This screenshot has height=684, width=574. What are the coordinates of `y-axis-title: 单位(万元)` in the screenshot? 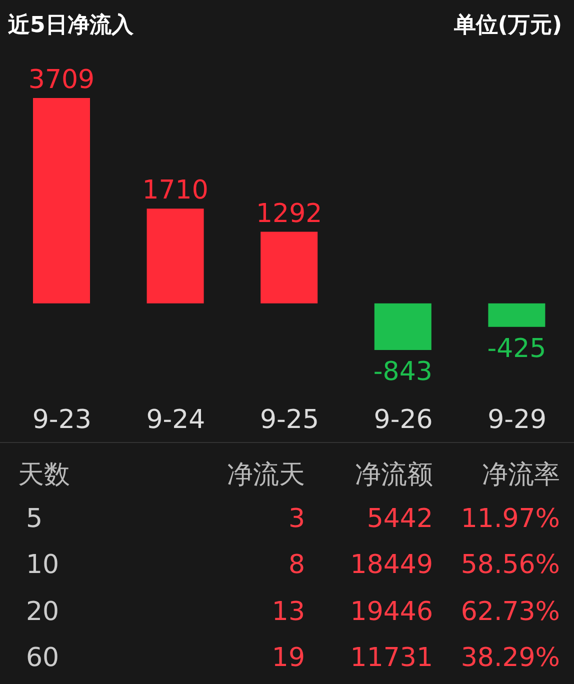 It's located at (508, 26).